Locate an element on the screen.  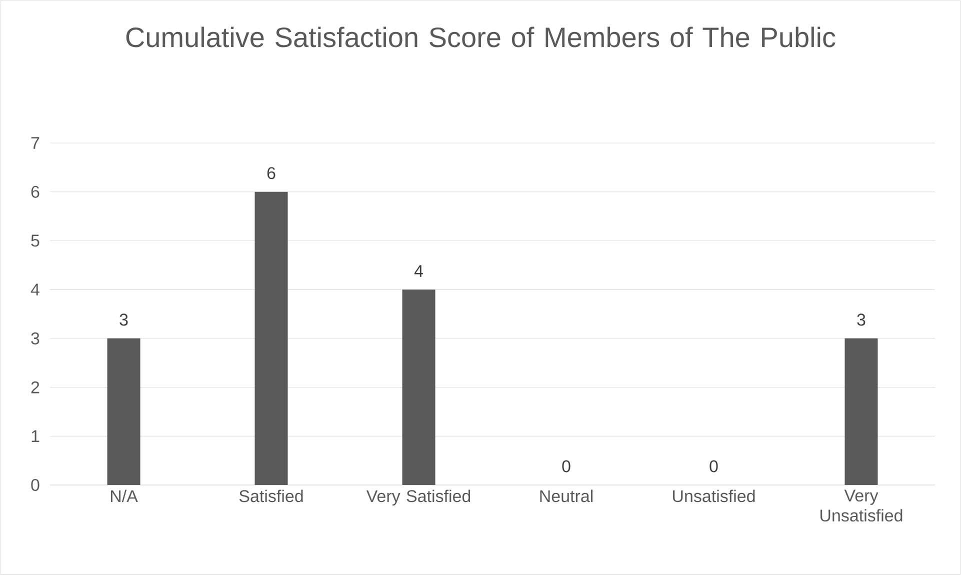
x-tick-label: Very Satisfied is located at coordinates (418, 498).